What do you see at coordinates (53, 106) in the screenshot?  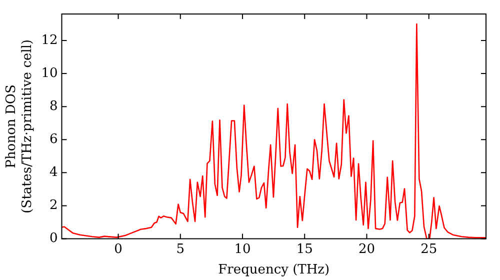 I see `y-tick-label: 8` at bounding box center [53, 106].